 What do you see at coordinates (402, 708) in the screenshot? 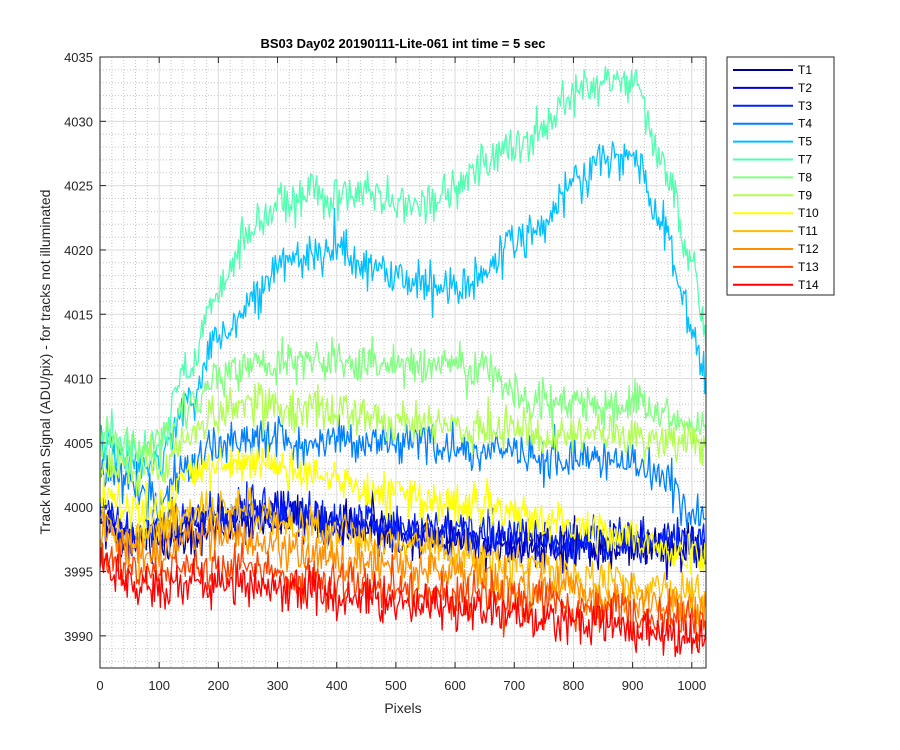
I see `x-axis-label: Pixels` at bounding box center [402, 708].